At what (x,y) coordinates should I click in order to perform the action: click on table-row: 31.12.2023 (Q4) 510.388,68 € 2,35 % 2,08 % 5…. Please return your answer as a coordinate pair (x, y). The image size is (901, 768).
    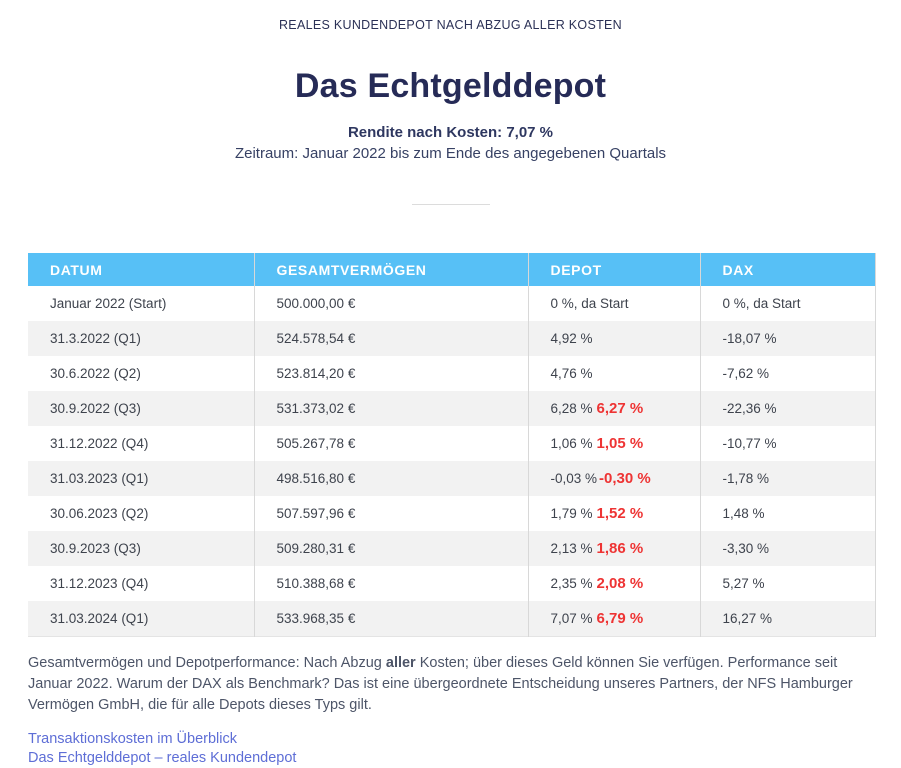
    Looking at the image, I should click on (452, 583).